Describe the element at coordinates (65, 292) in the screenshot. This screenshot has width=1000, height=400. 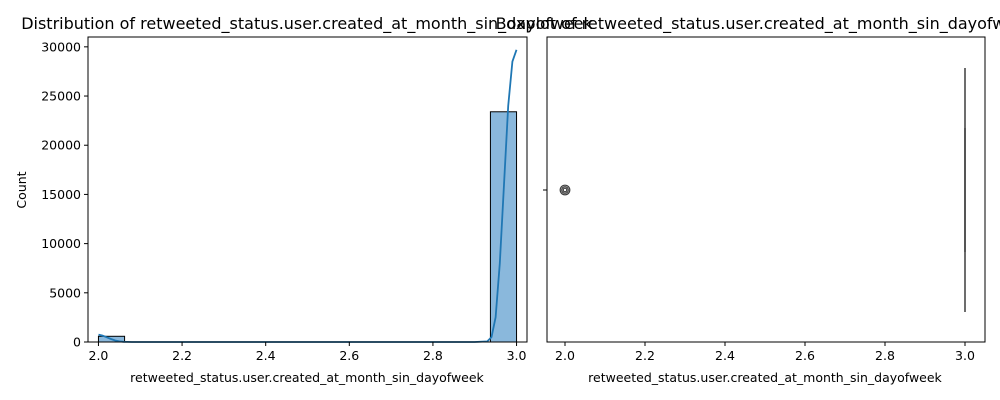
I see `y-tick-label: 5000` at that location.